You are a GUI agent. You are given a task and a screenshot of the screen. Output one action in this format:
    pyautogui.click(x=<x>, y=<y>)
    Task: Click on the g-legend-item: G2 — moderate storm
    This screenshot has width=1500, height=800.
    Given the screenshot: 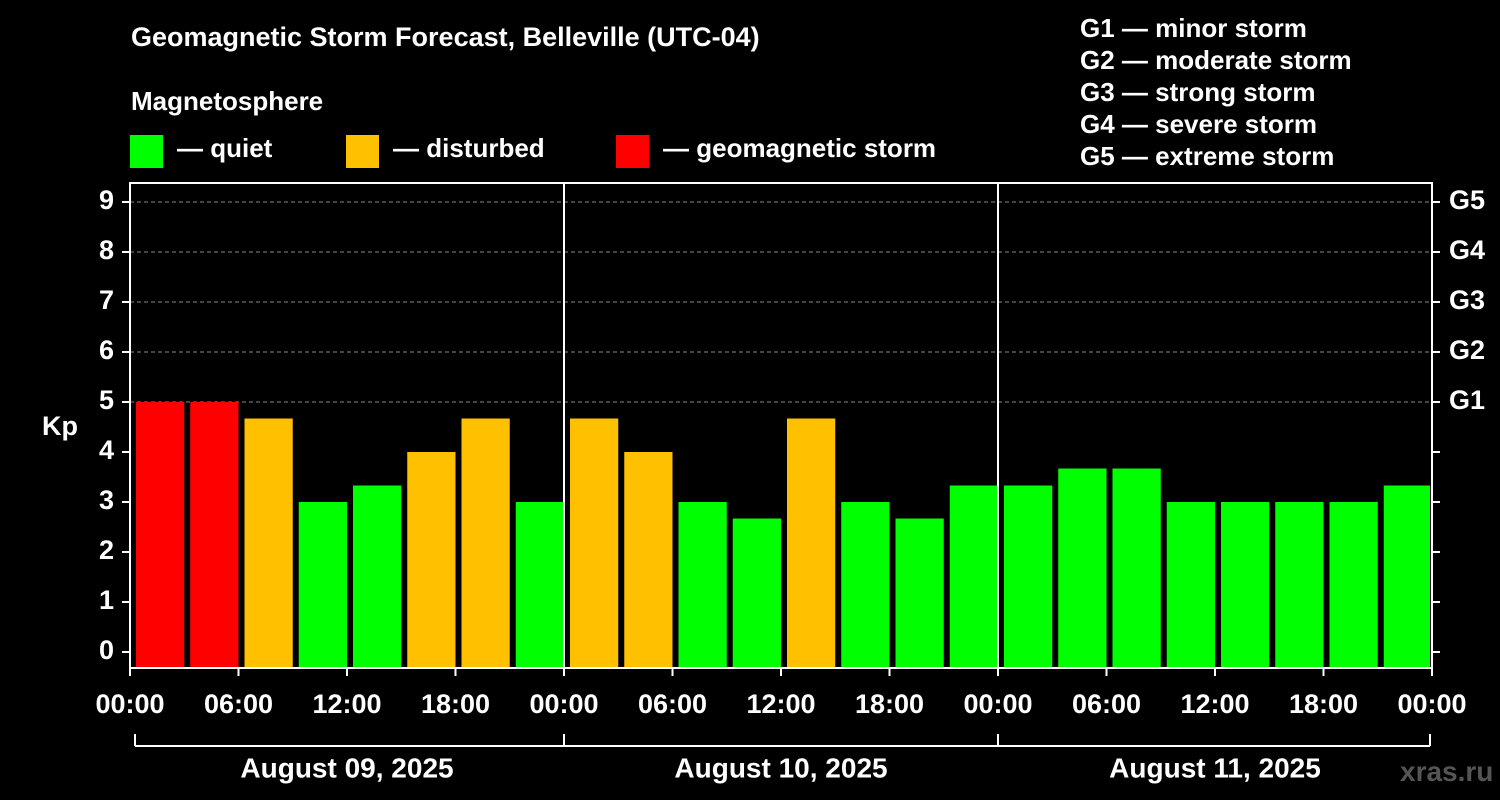 What is the action you would take?
    pyautogui.click(x=1216, y=60)
    